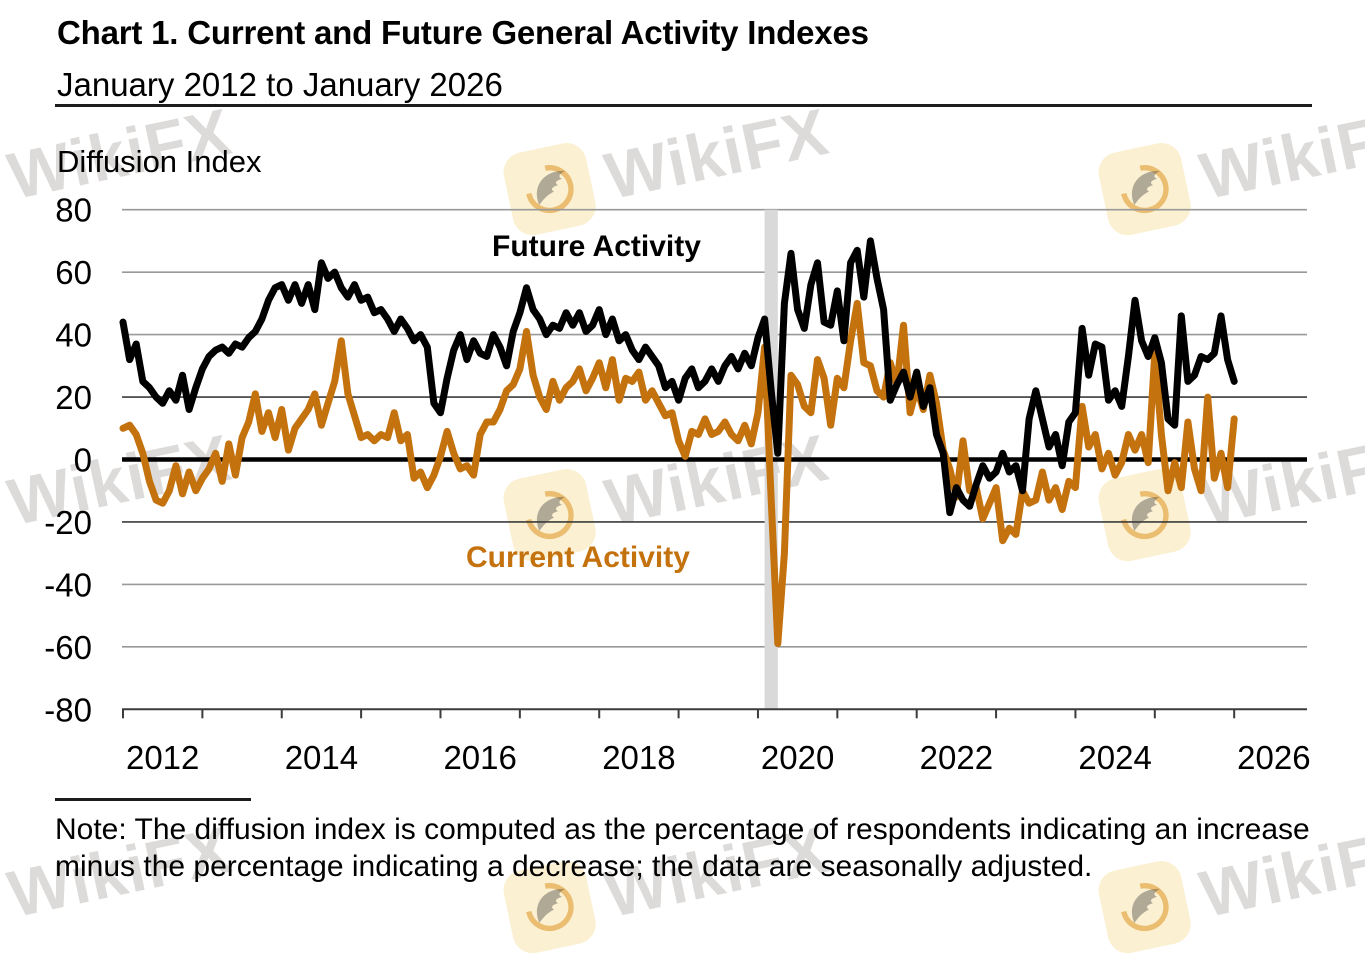 The width and height of the screenshot is (1365, 957). Describe the element at coordinates (68, 522) in the screenshot. I see `y-tick-label--20: -20` at that location.